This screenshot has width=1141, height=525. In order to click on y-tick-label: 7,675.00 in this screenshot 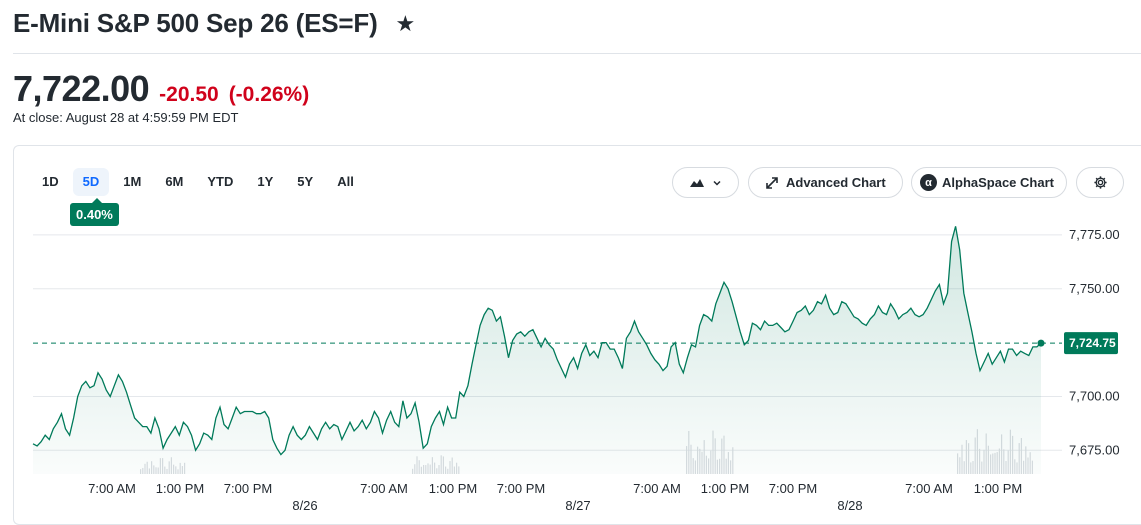, I will do `click(1094, 449)`.